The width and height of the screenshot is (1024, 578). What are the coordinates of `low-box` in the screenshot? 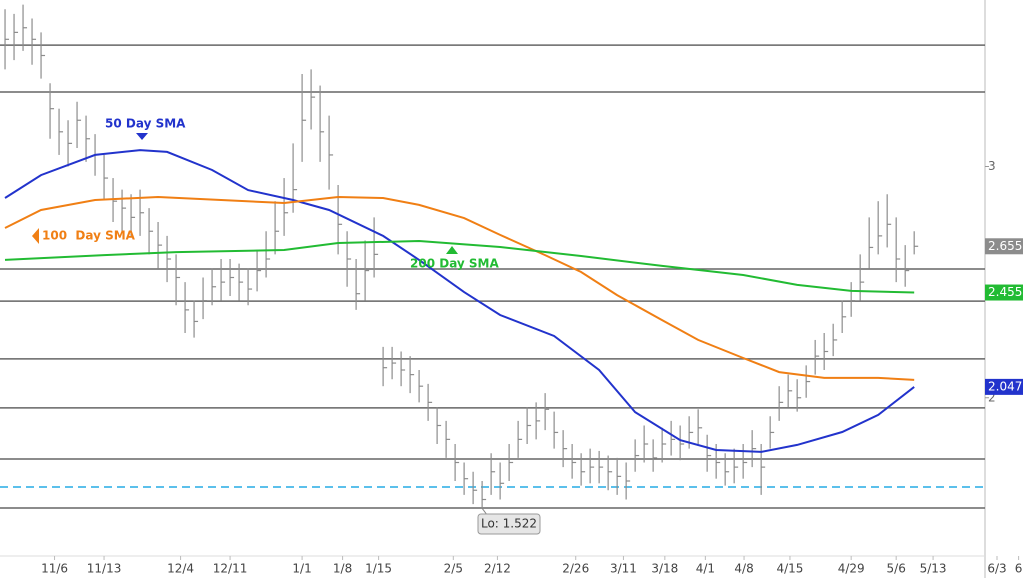 It's located at (509, 524).